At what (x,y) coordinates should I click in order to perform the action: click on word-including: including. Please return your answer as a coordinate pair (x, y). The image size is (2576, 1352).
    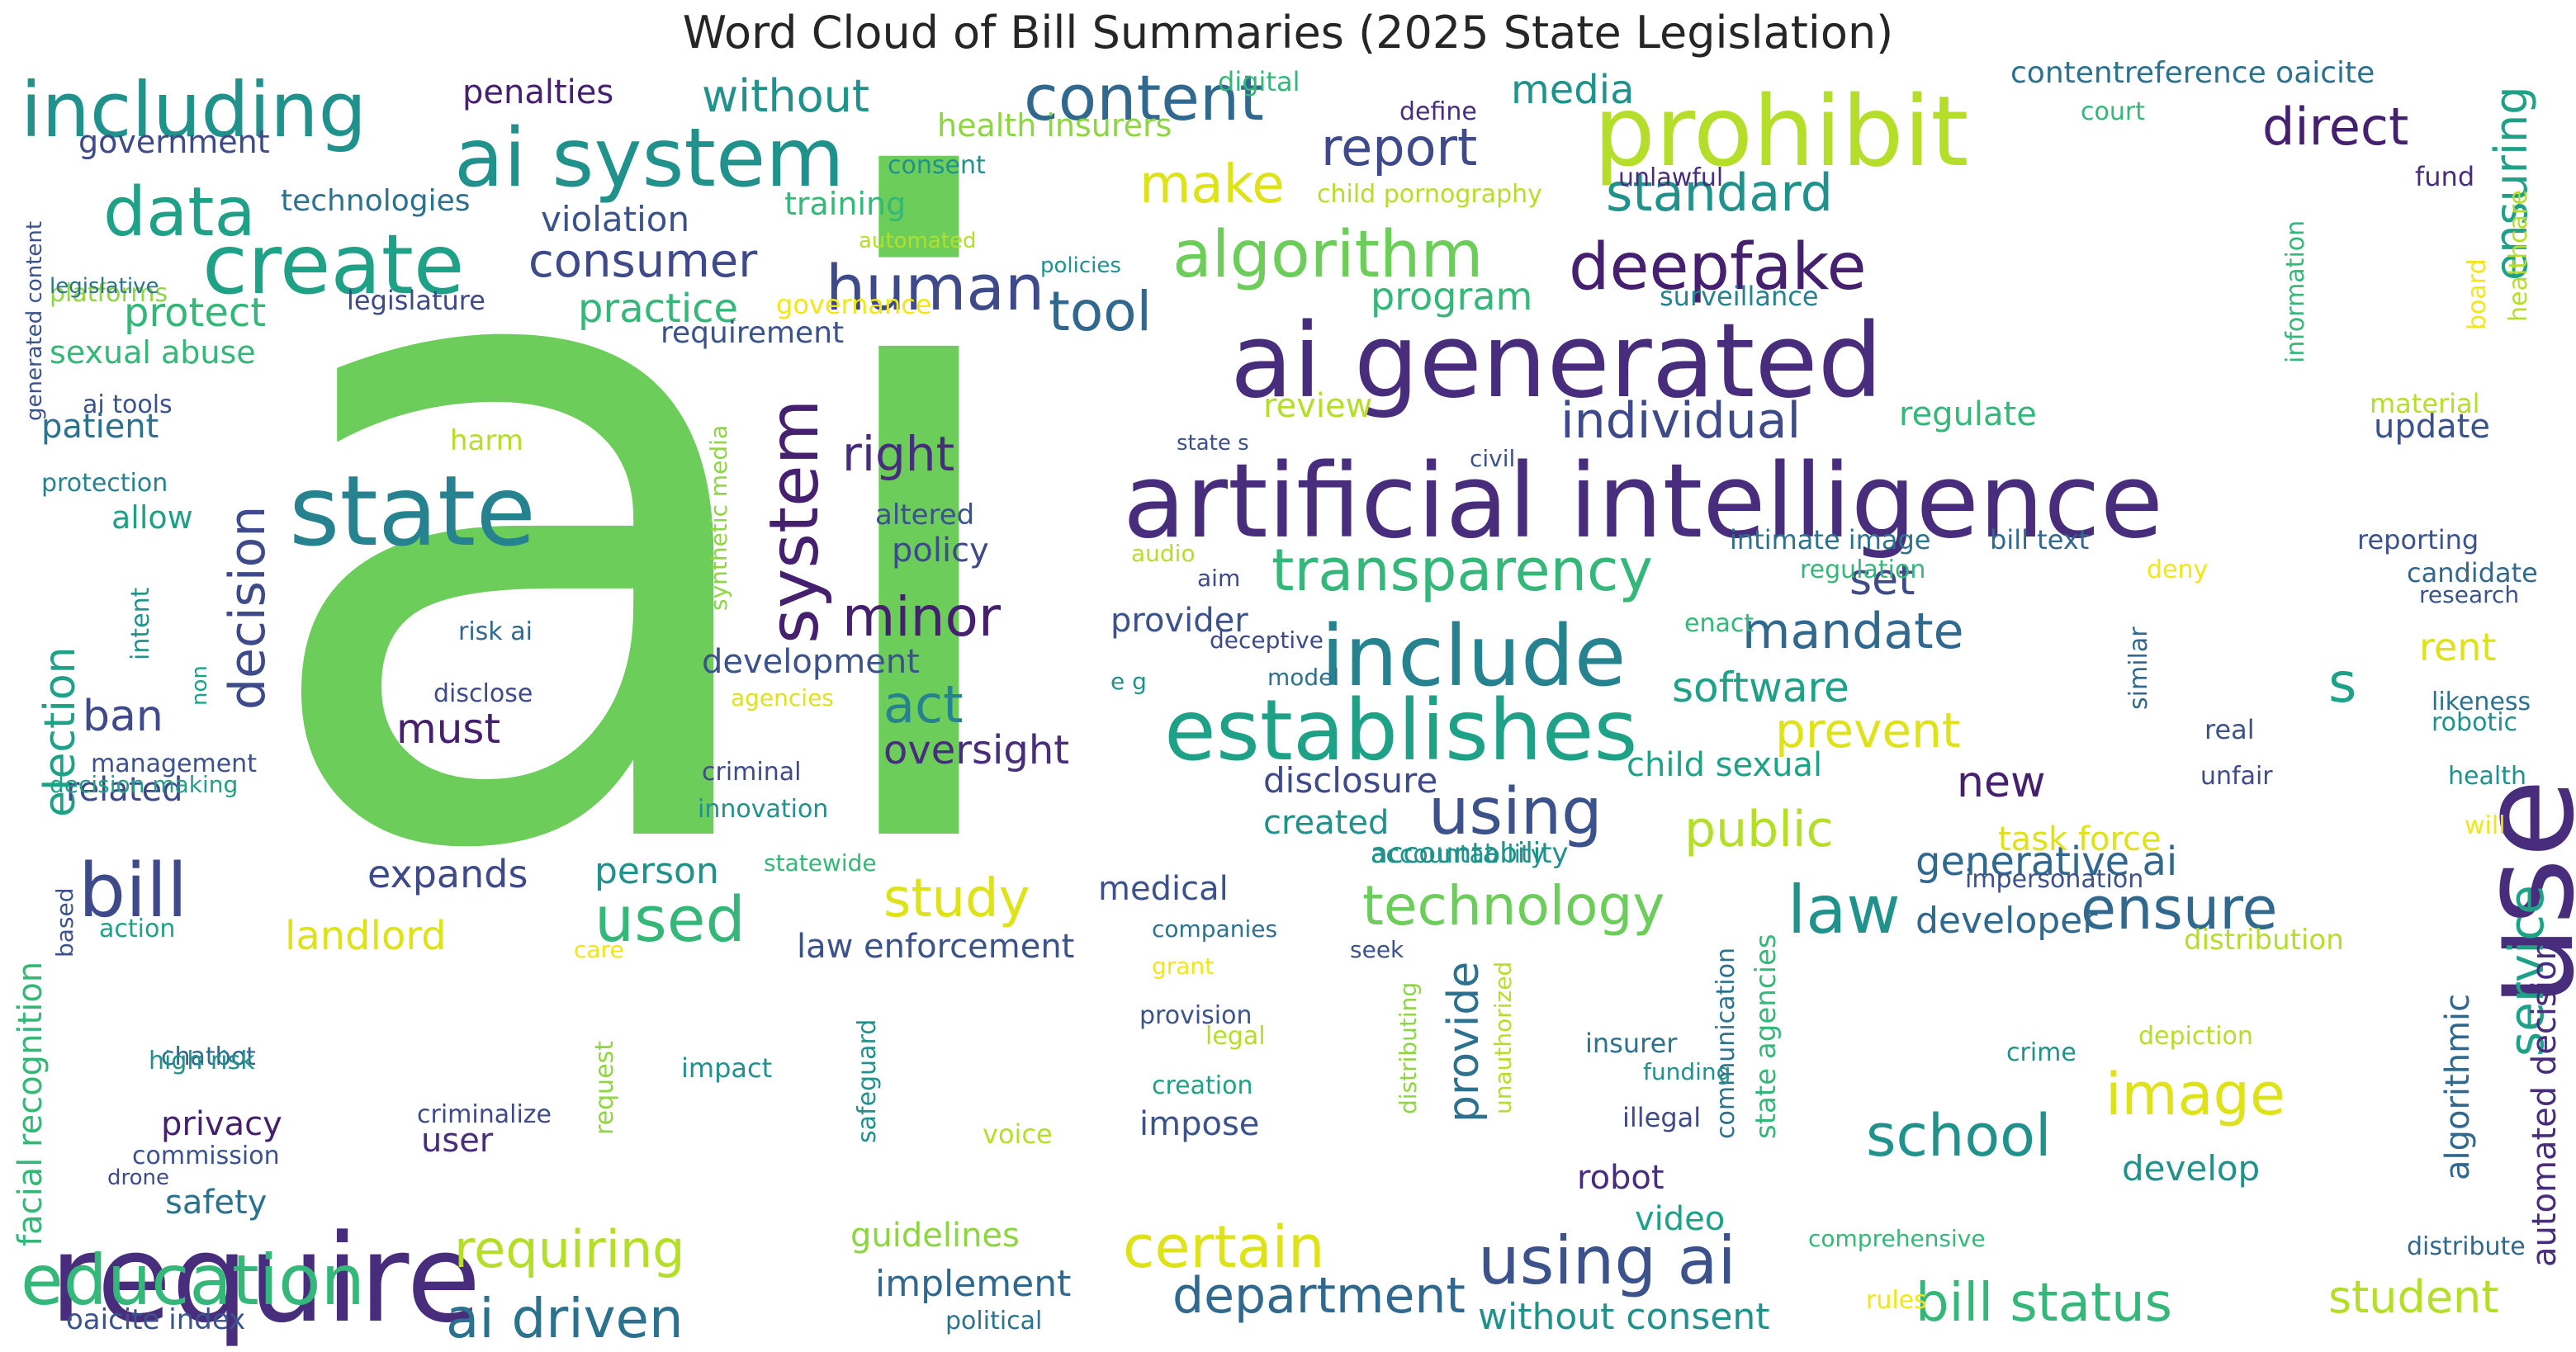
    Looking at the image, I should click on (194, 110).